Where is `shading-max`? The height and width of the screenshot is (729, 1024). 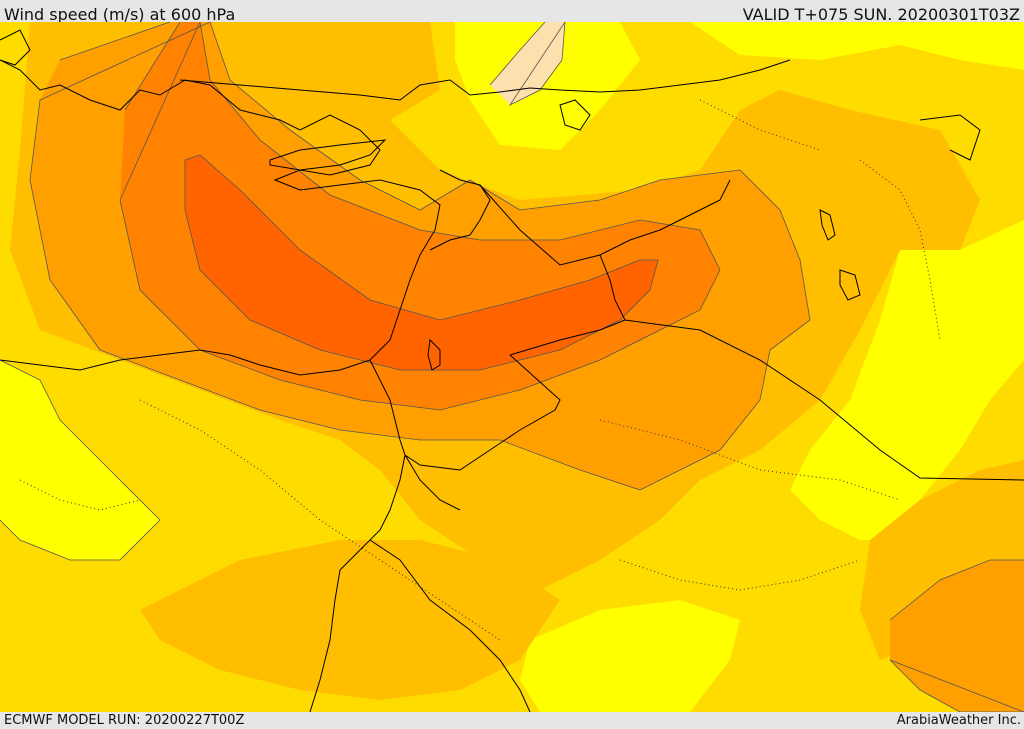 shading-max is located at coordinates (421, 262).